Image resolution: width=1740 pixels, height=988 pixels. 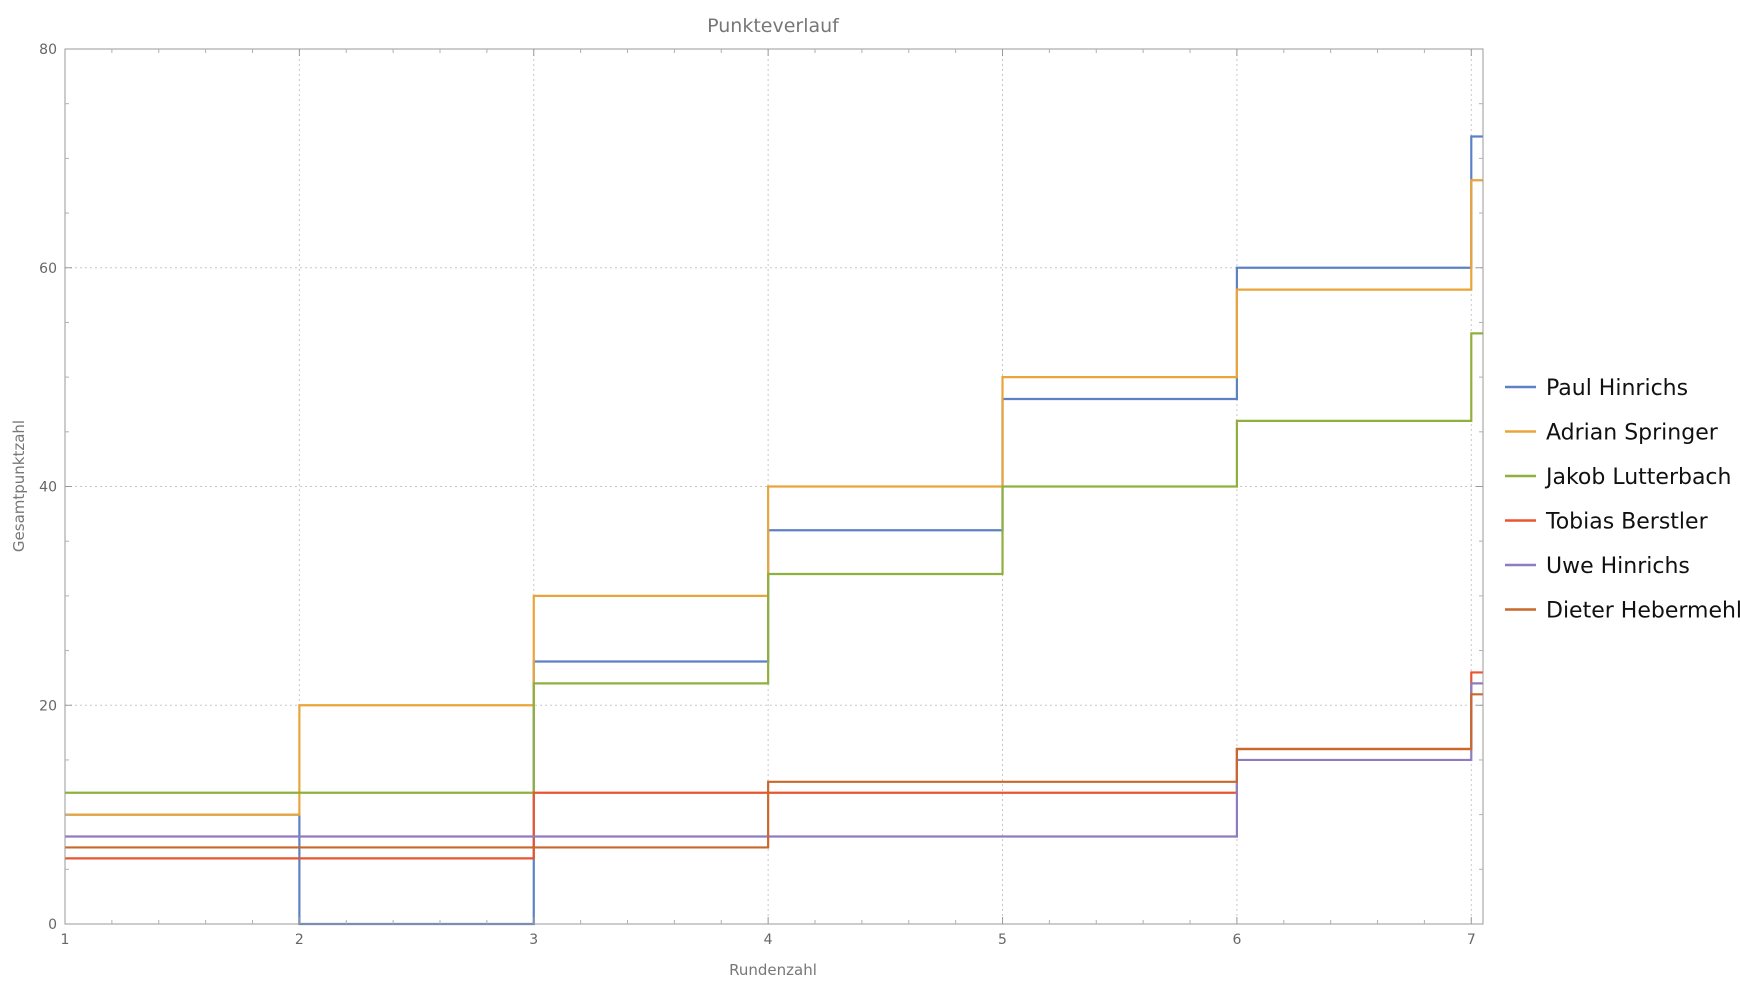 What do you see at coordinates (773, 970) in the screenshot?
I see `x-axis-label: Rundenzahl` at bounding box center [773, 970].